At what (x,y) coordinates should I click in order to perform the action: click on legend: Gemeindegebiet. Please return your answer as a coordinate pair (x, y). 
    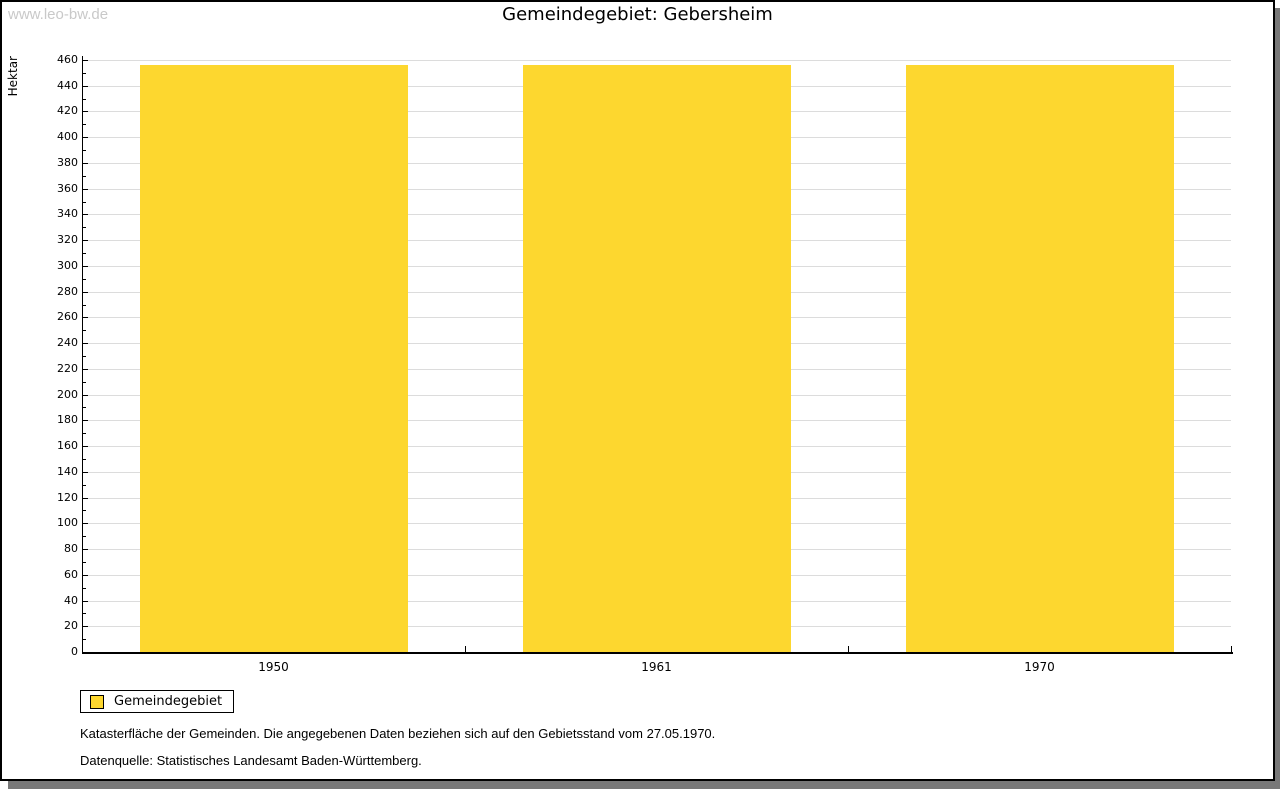
    Looking at the image, I should click on (157, 701).